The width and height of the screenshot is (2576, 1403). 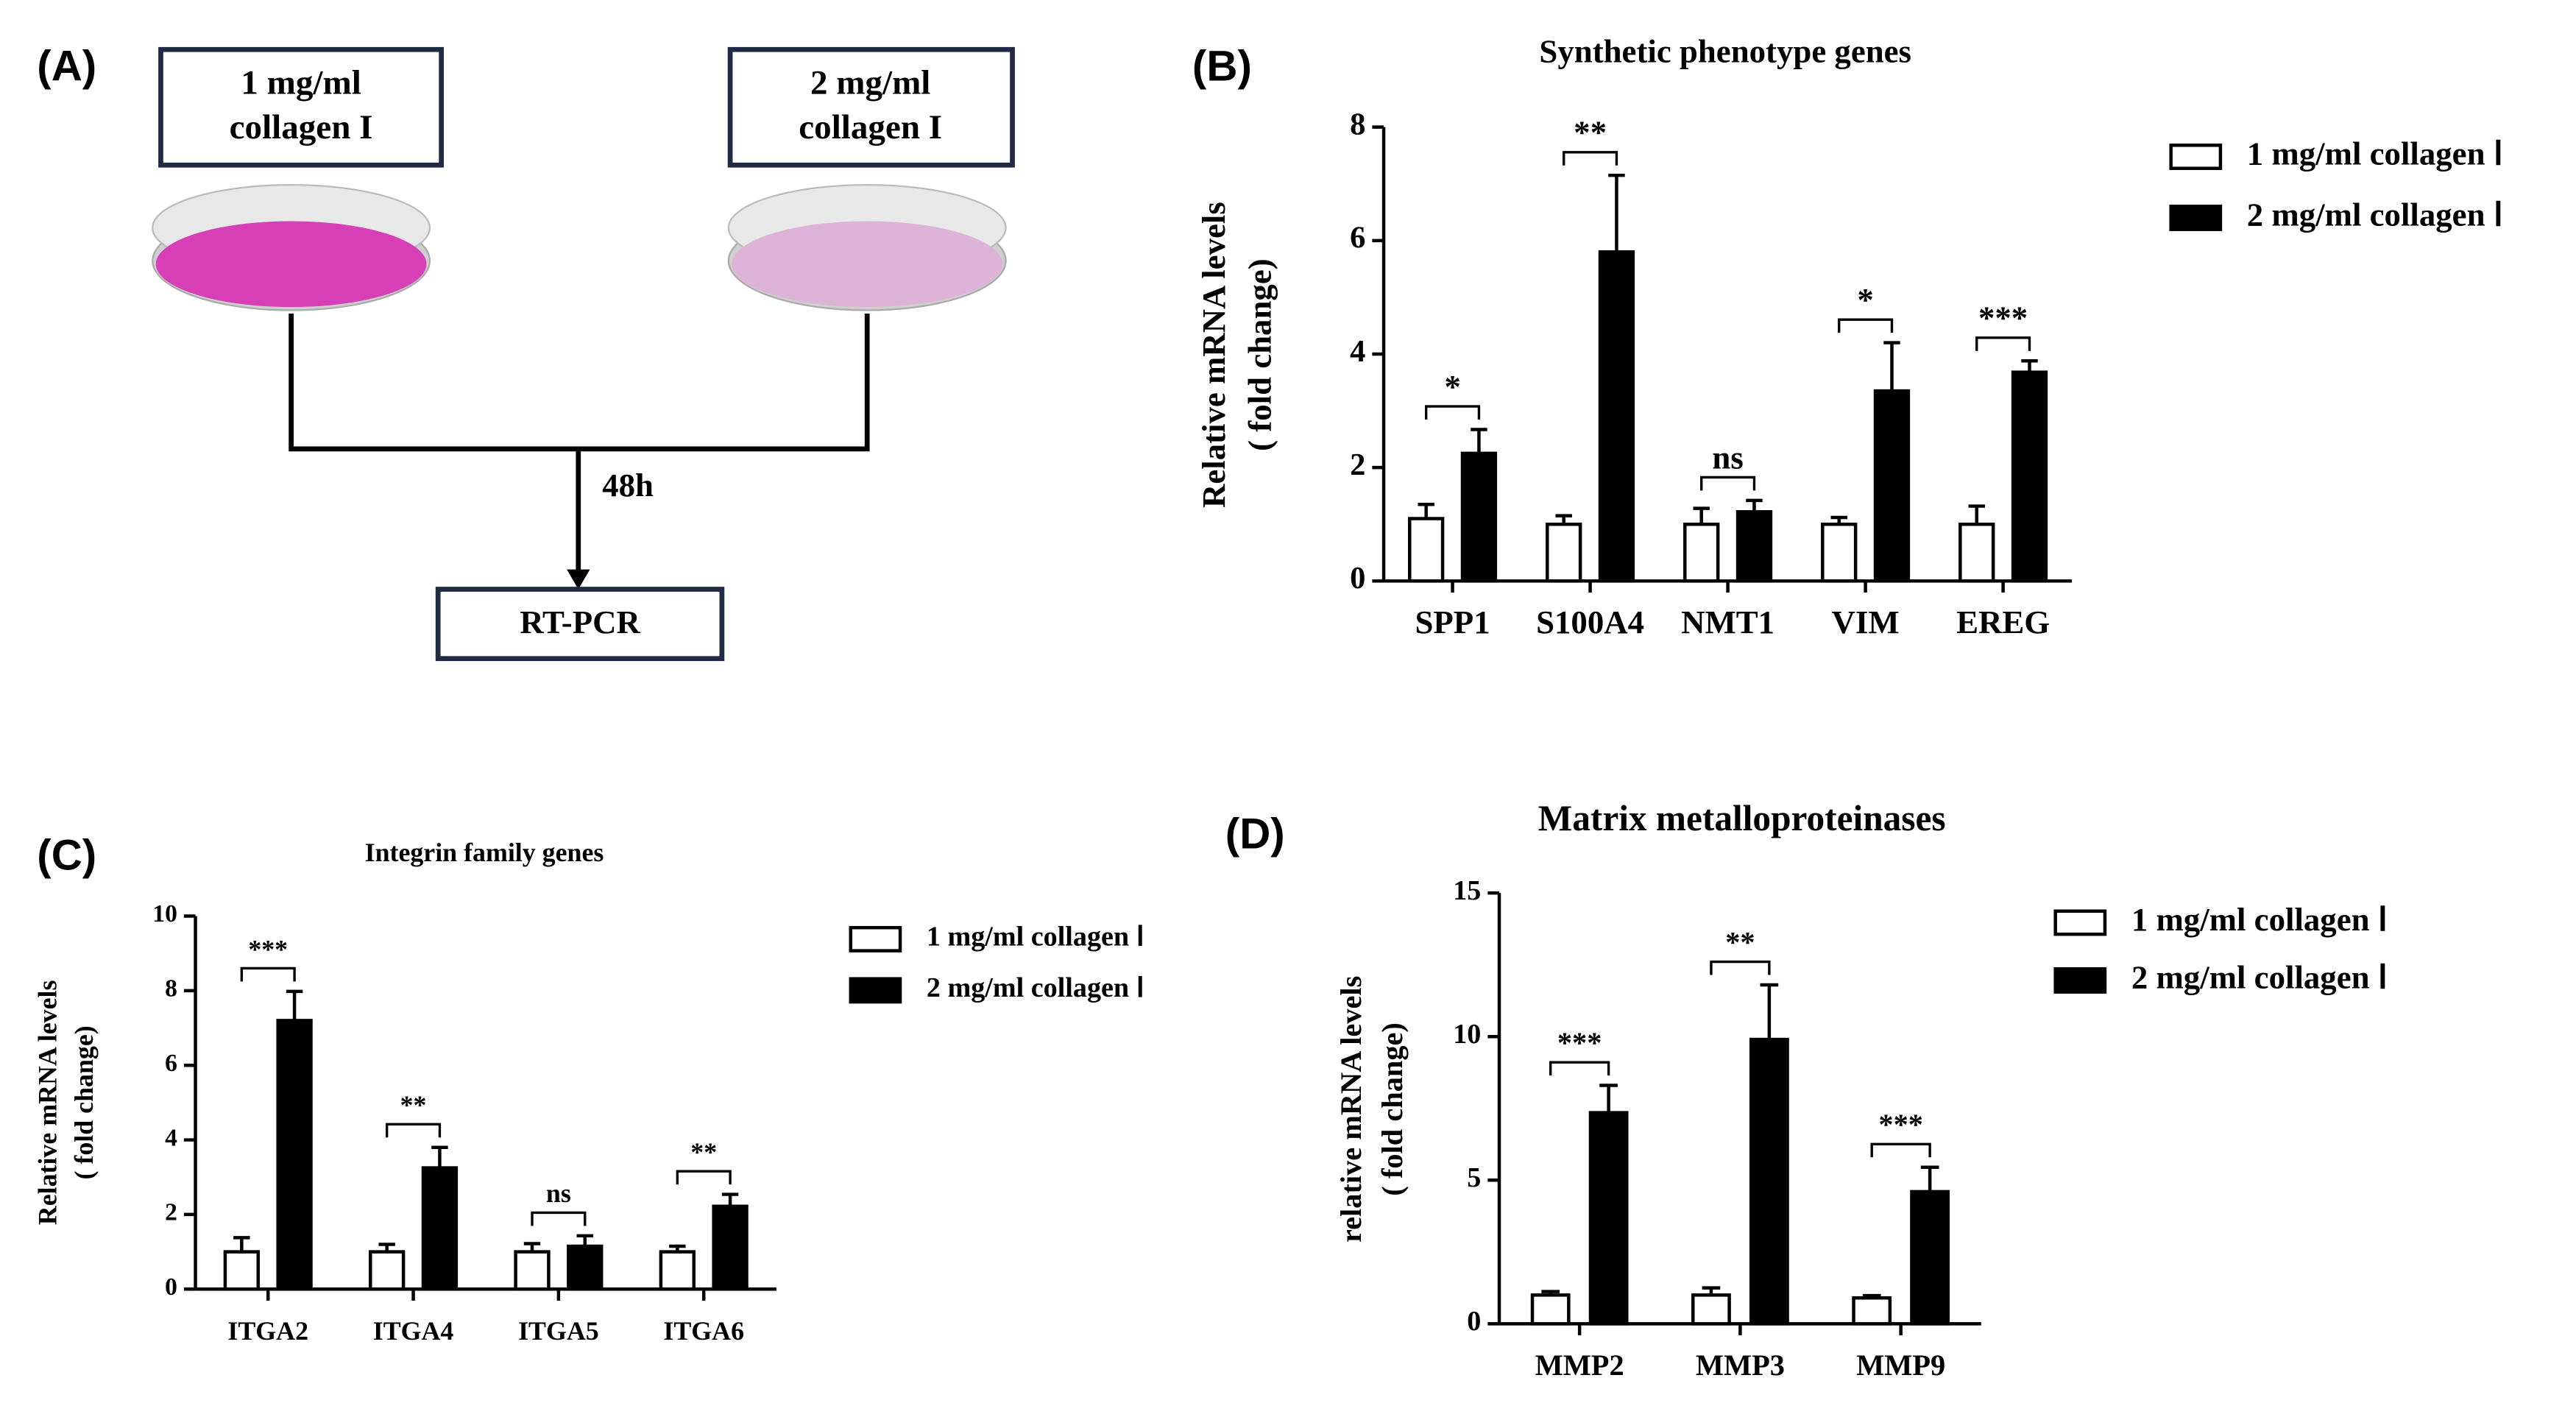 What do you see at coordinates (1725, 50) in the screenshot?
I see `chart-title: Synthetic phenotype genes` at bounding box center [1725, 50].